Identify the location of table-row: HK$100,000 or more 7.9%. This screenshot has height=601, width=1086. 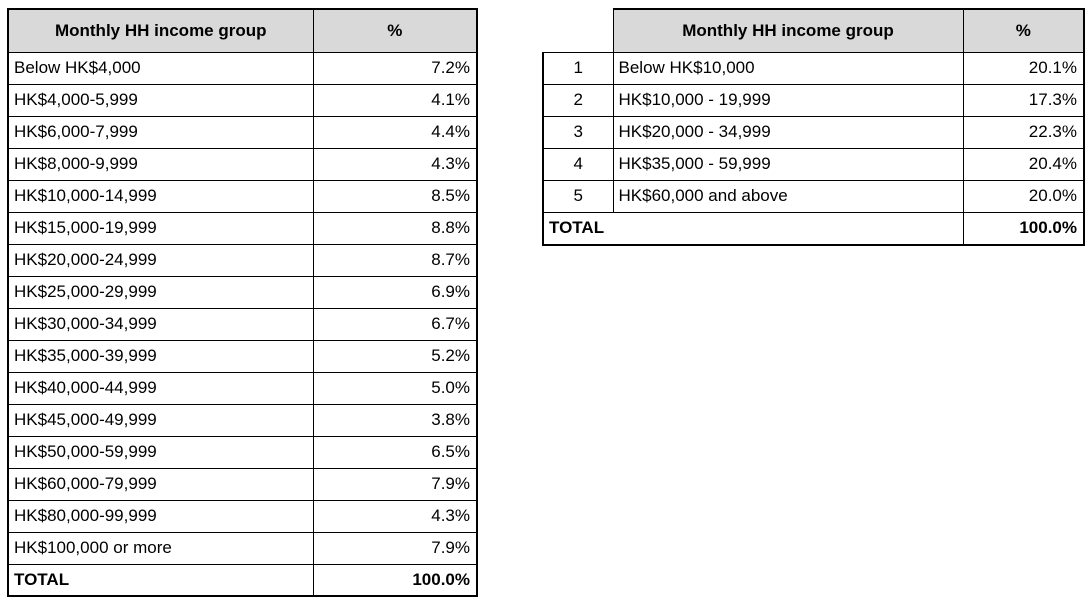
(242, 548).